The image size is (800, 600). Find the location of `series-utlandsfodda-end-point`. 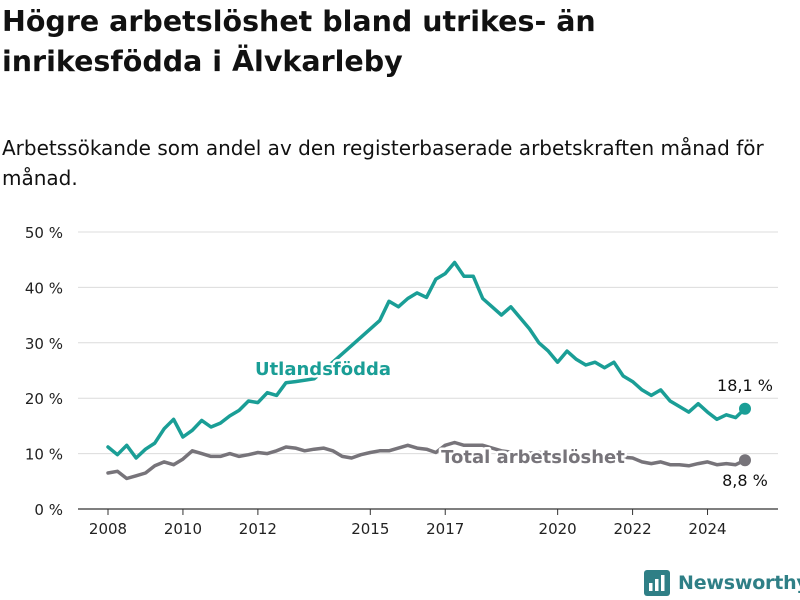

series-utlandsfodda-end-point is located at coordinates (745, 408).